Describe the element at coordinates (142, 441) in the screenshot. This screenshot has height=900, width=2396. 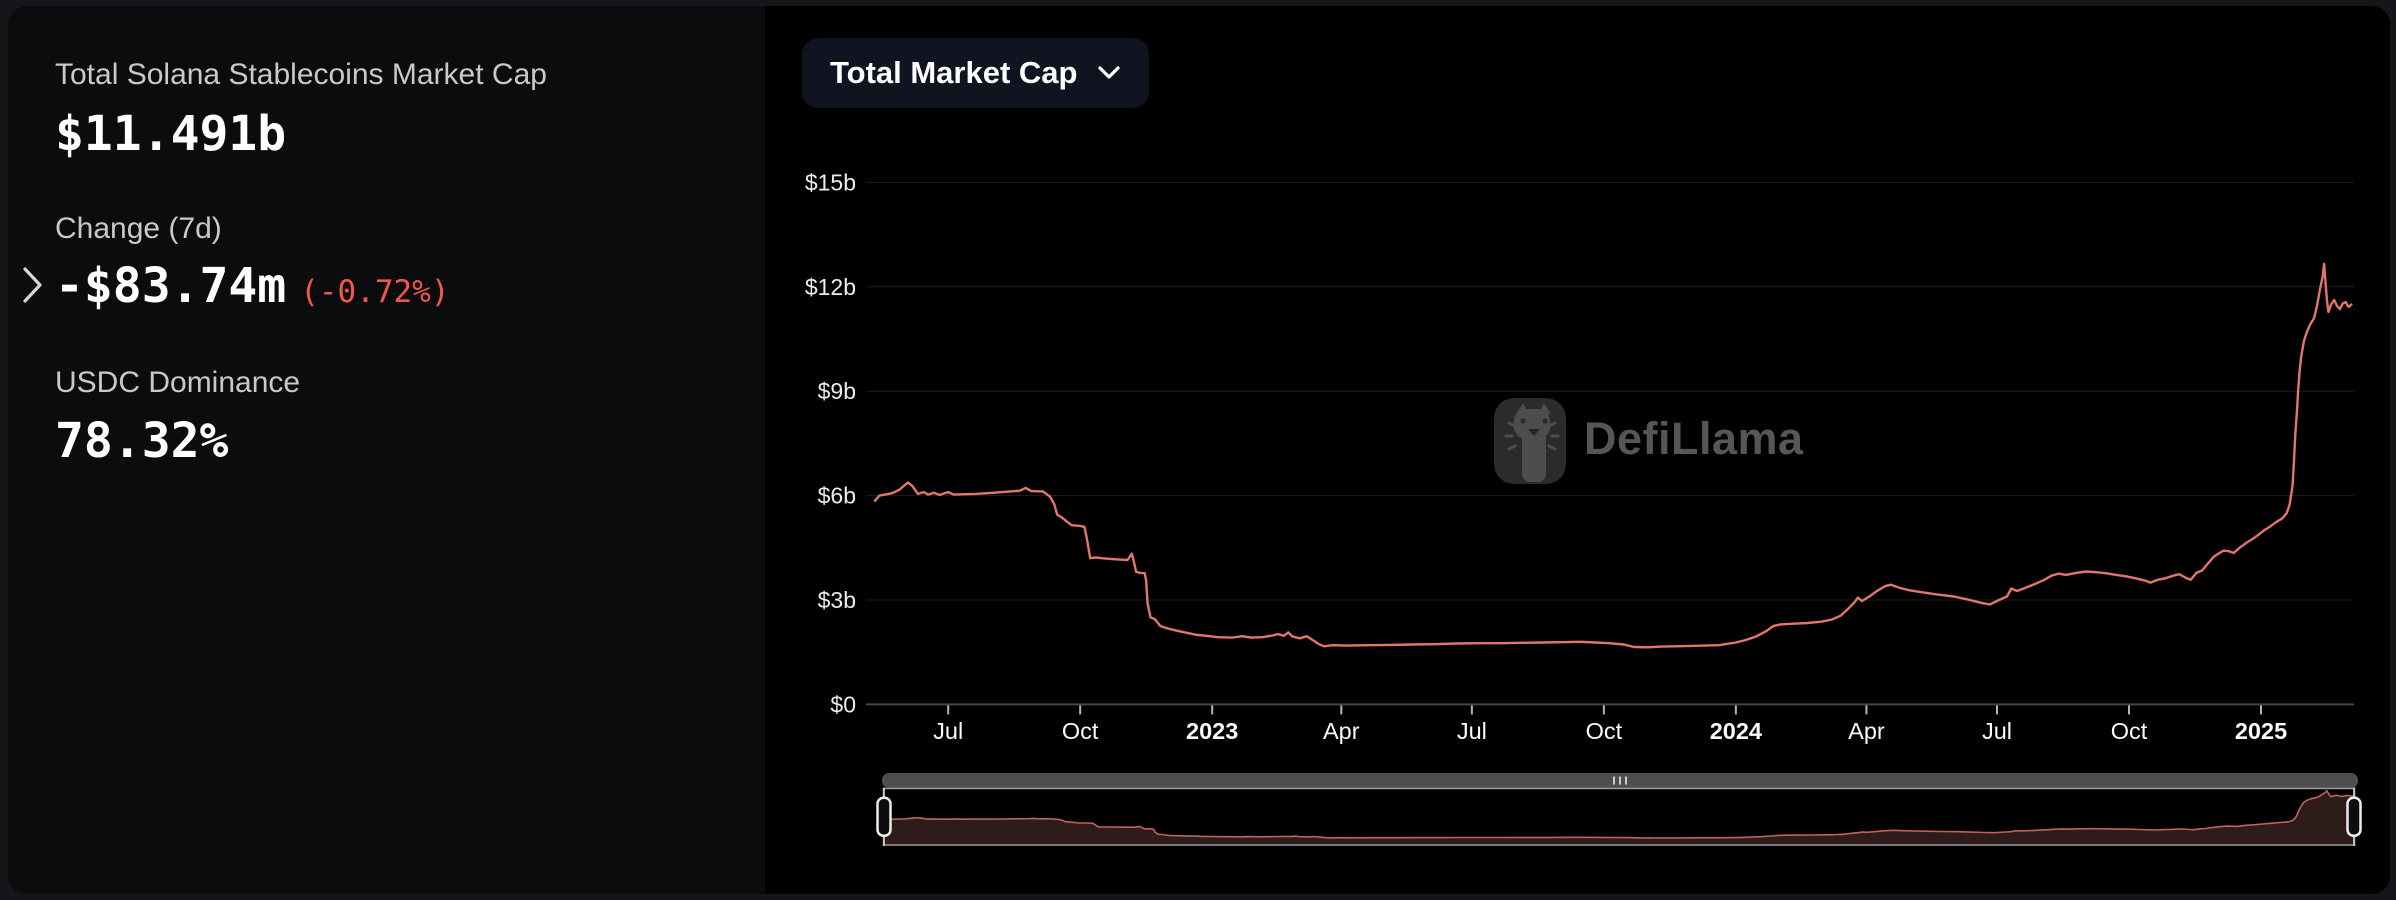
I see `usdc-dominance-value: 78.32%` at that location.